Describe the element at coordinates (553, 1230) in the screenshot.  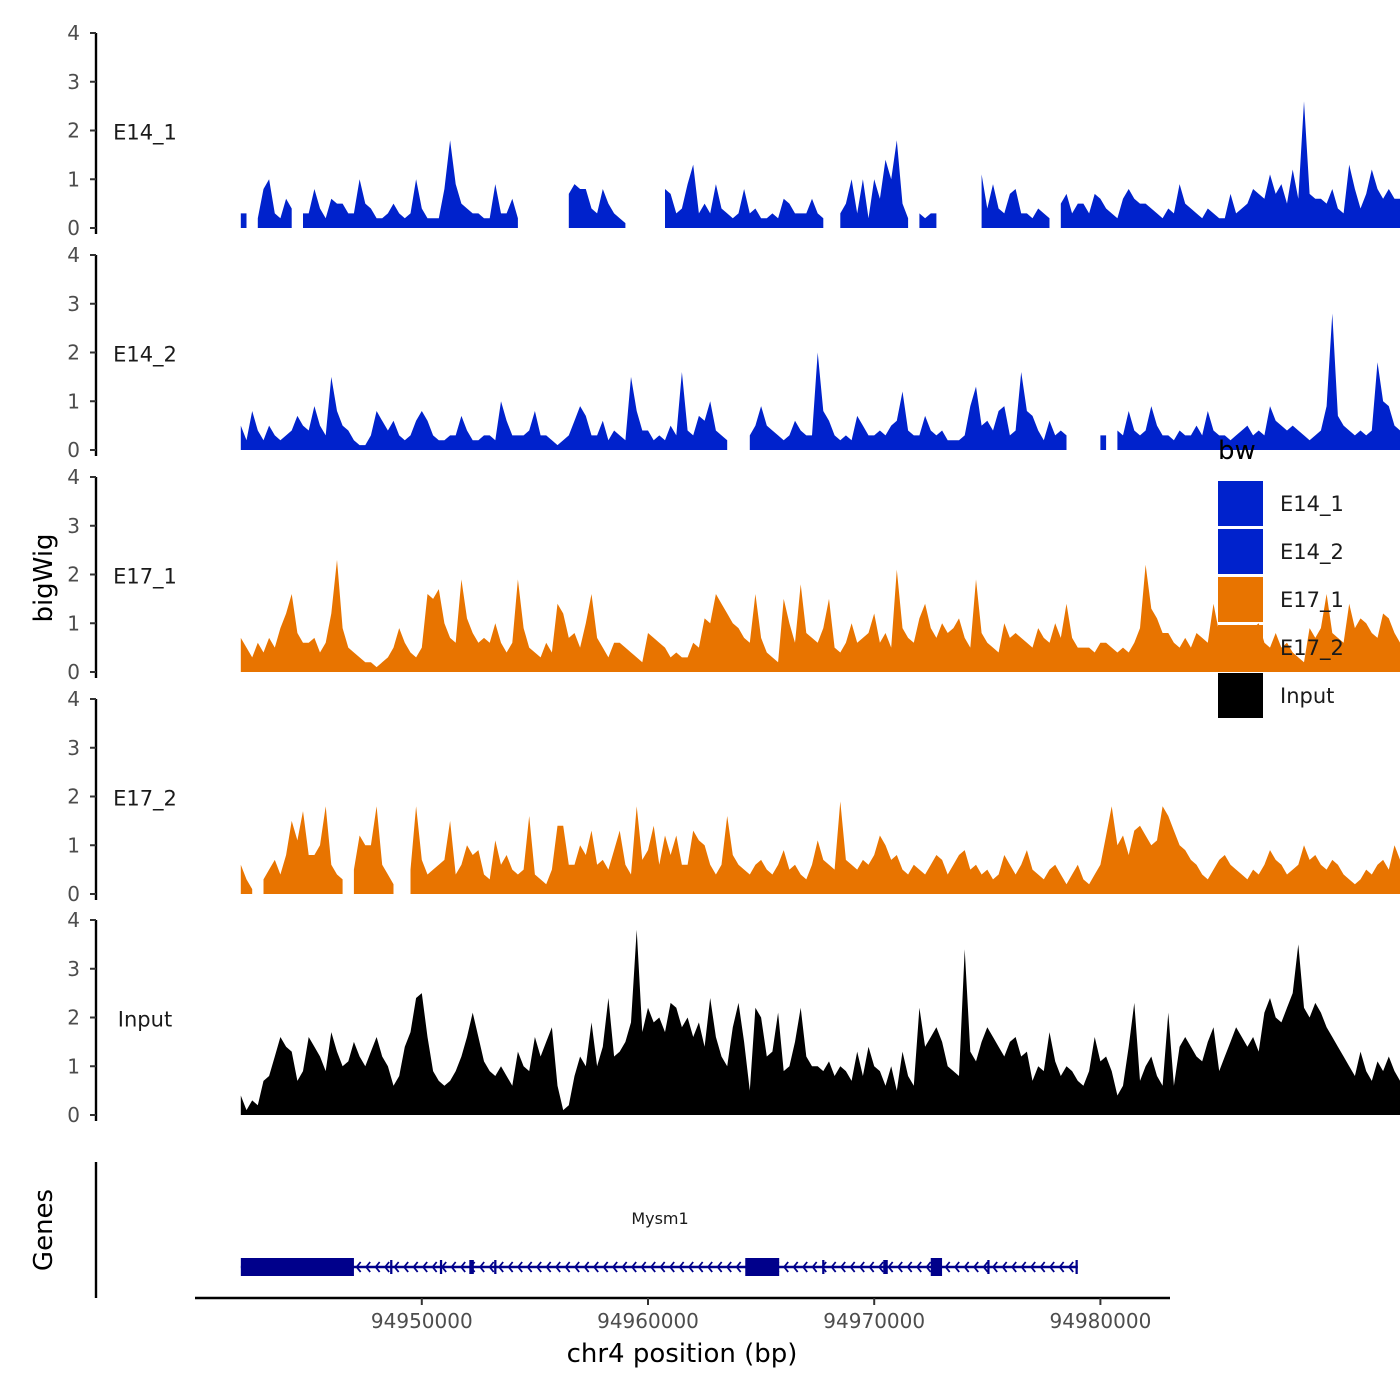
I see `gene-track: Genes Mysm1` at that location.